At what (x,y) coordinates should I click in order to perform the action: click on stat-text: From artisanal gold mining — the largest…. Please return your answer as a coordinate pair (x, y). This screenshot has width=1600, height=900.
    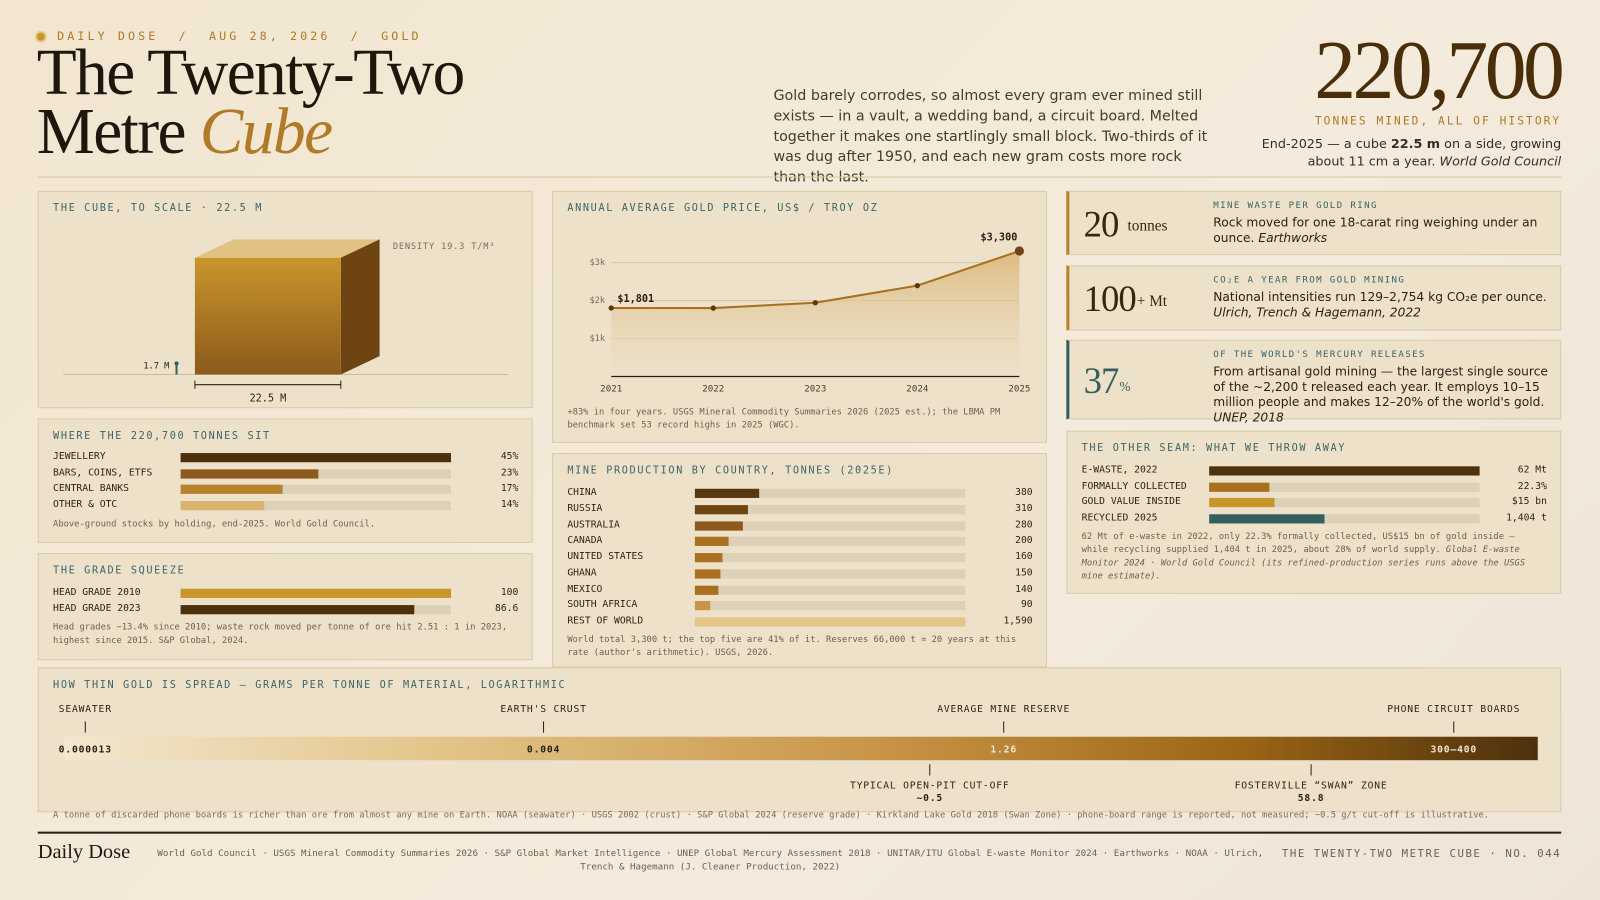
    Looking at the image, I should click on (1381, 394).